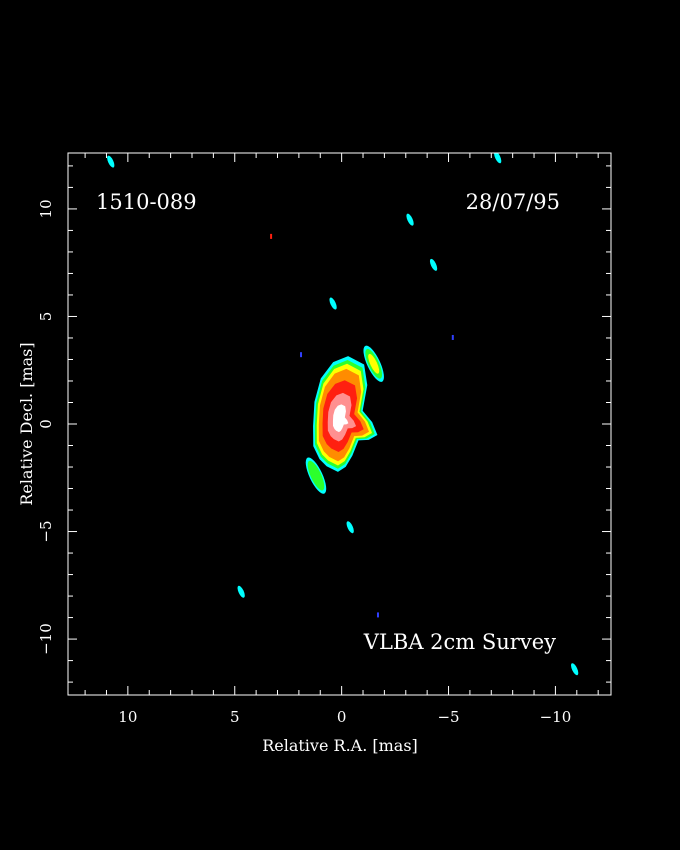  I want to click on y-tick-label: 0, so click(46, 424).